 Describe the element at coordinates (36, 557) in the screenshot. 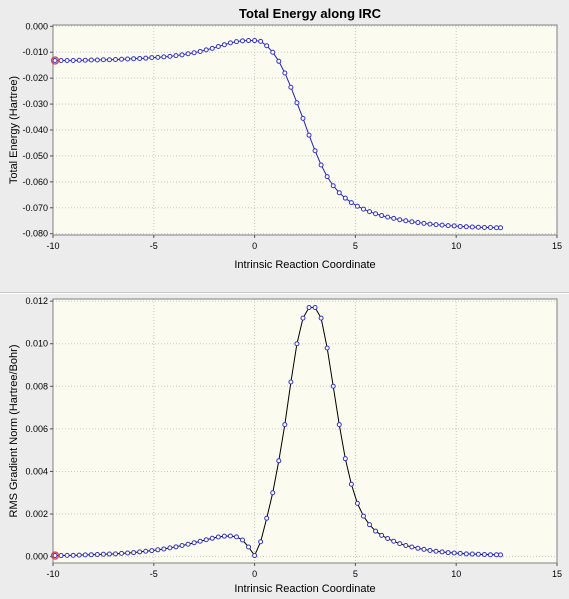

I see `y-tick-label: 0.000` at that location.